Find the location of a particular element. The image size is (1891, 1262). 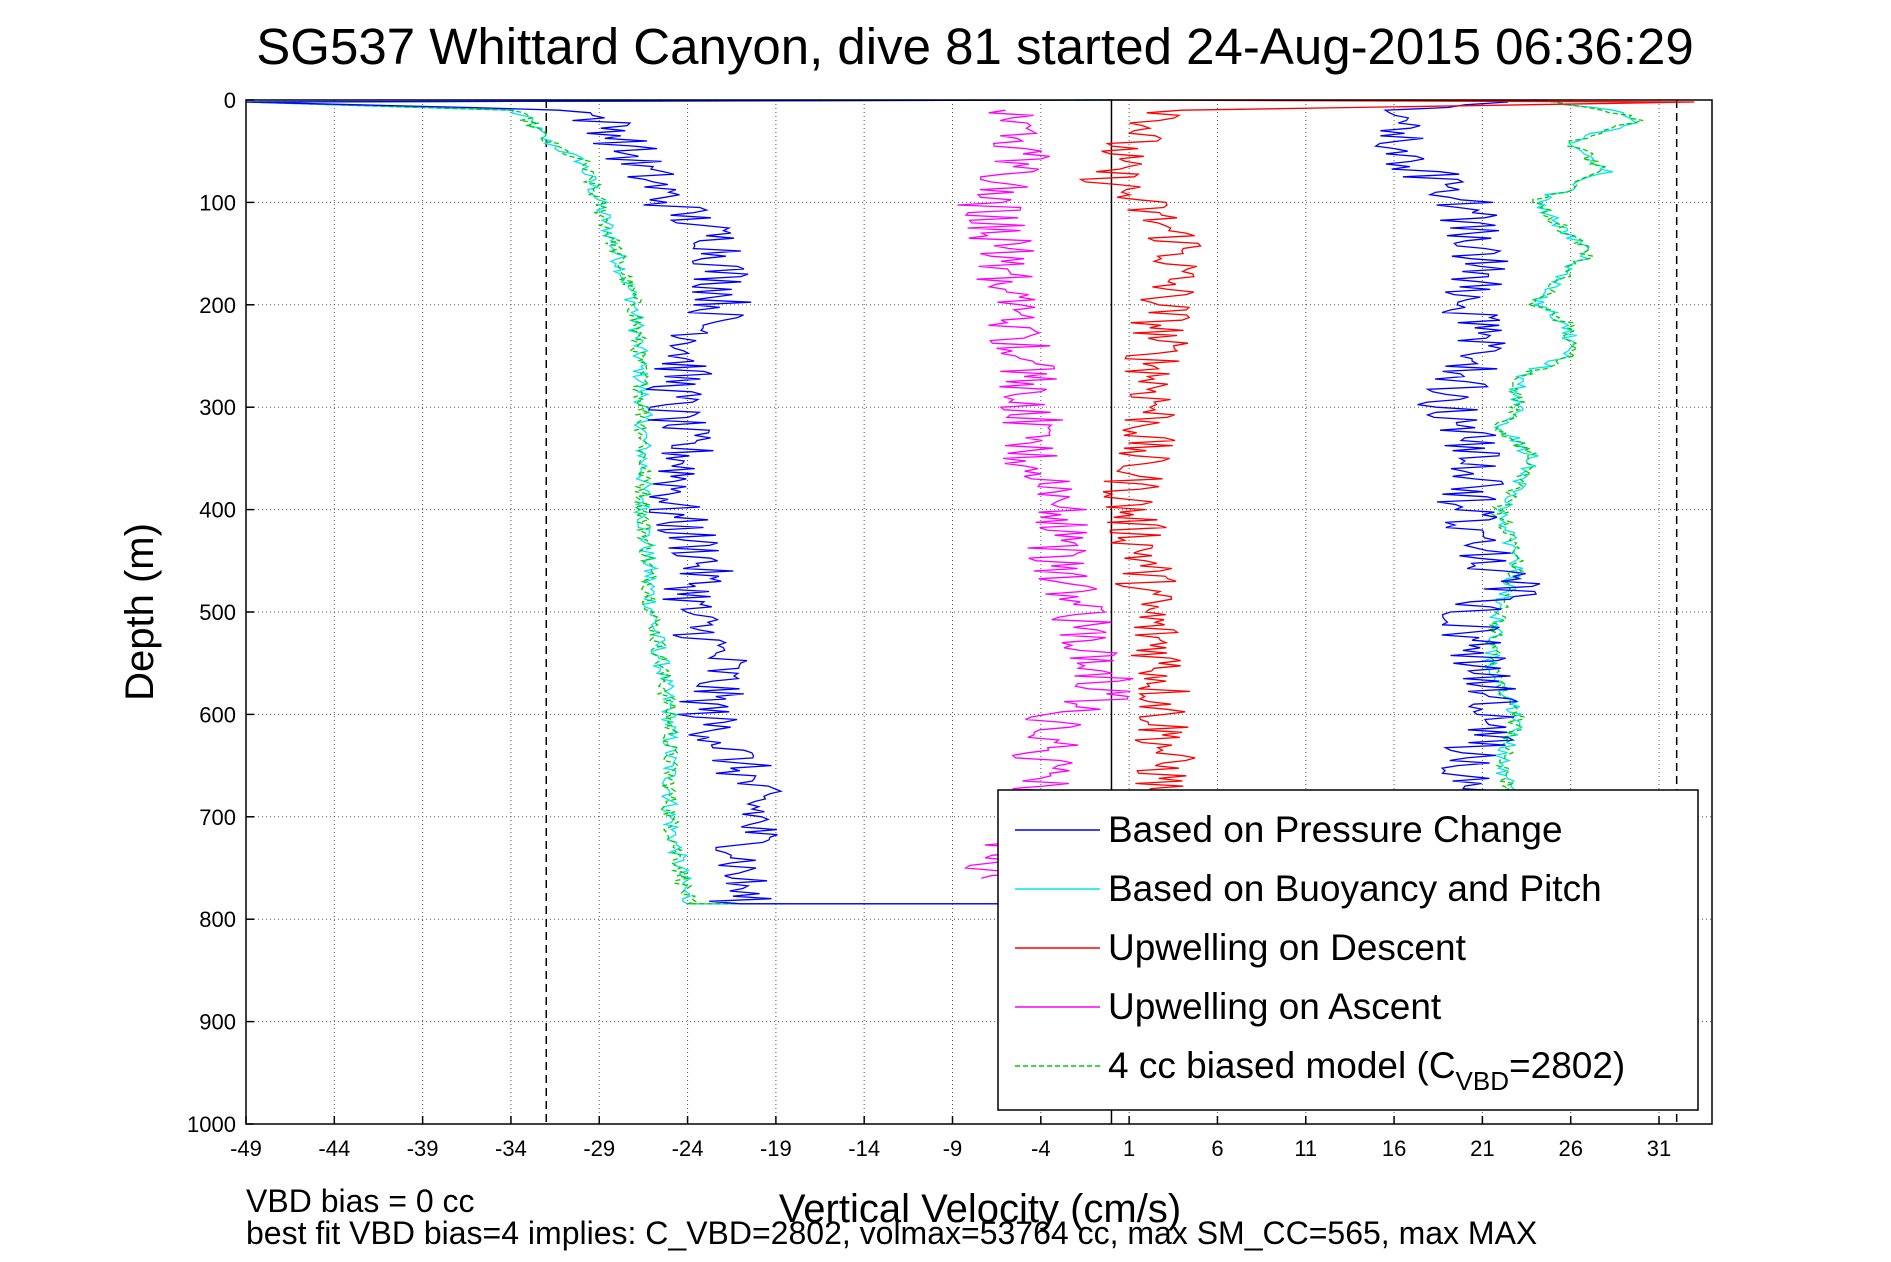

x-tick-label: -34 is located at coordinates (511, 1148).